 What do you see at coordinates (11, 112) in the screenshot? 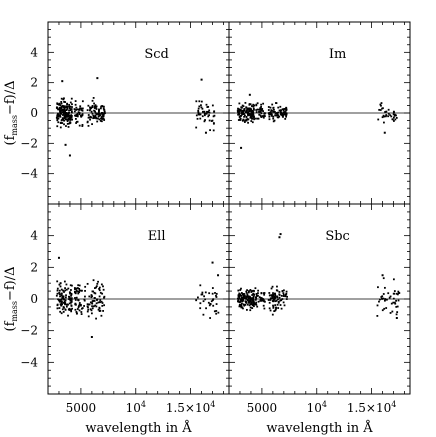
I see `y-axis-label: (fmass−f)/Δ` at bounding box center [11, 112].